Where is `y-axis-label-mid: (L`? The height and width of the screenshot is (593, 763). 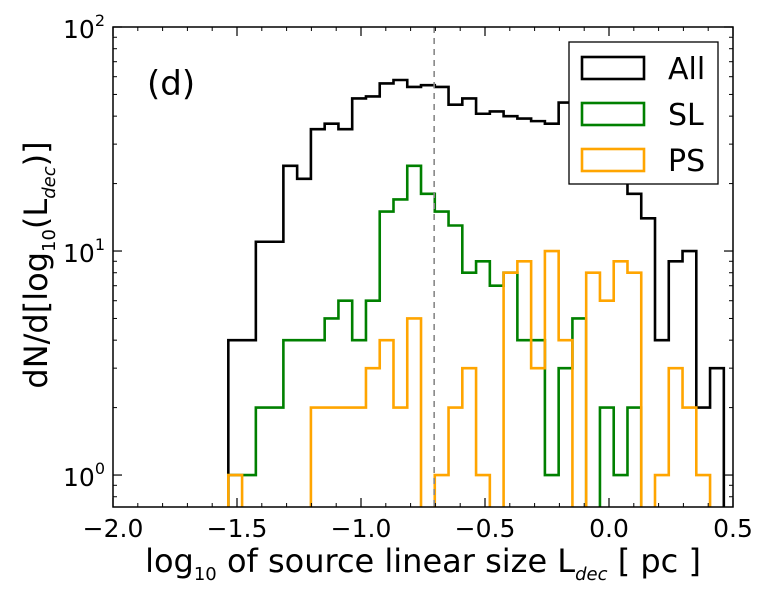 y-axis-label-mid: (L is located at coordinates (36, 214).